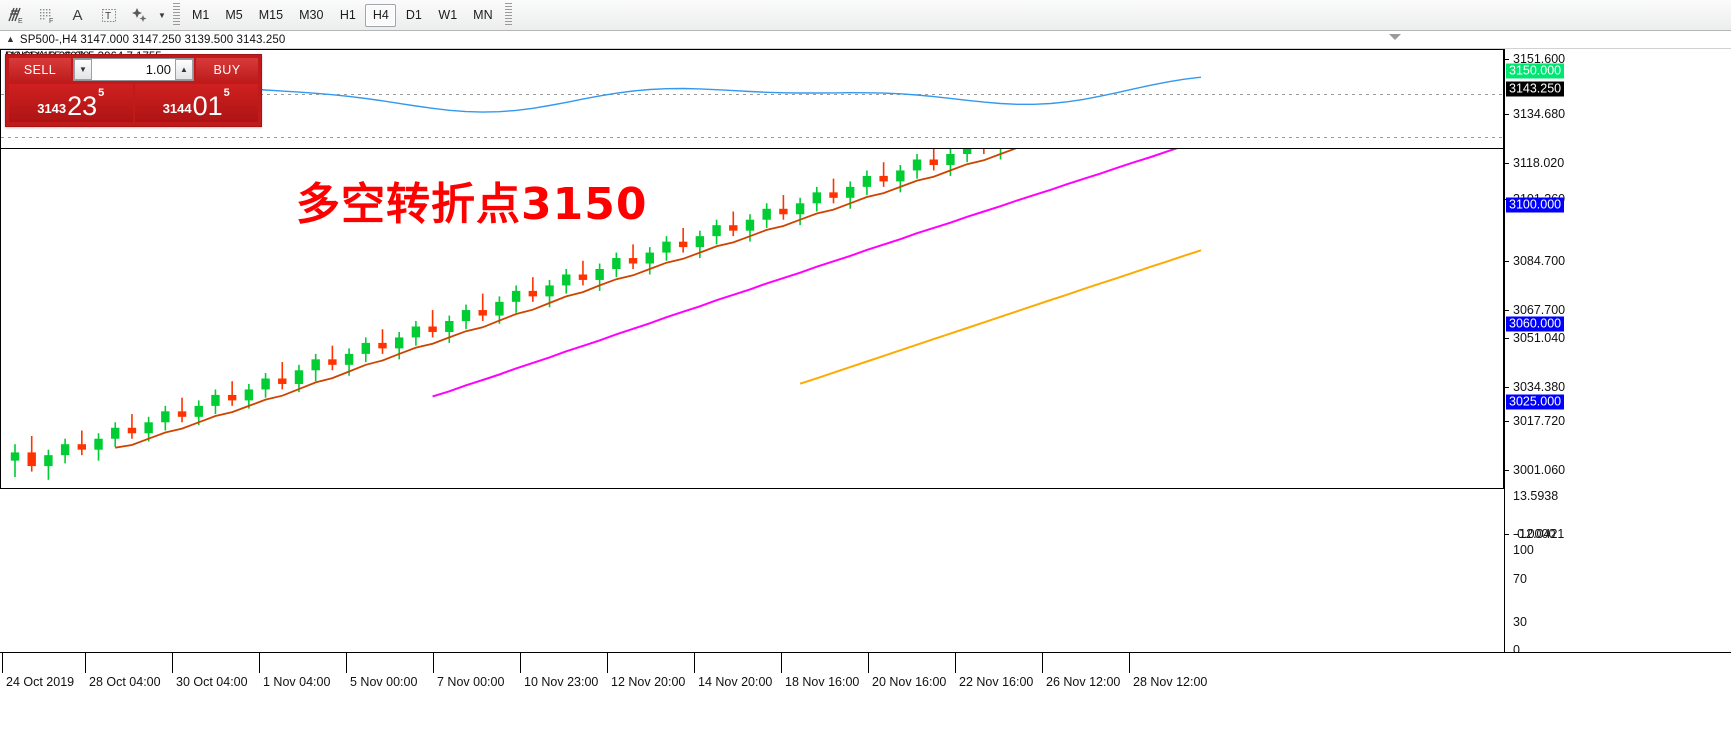  I want to click on sell-price-big: 23, so click(82, 106).